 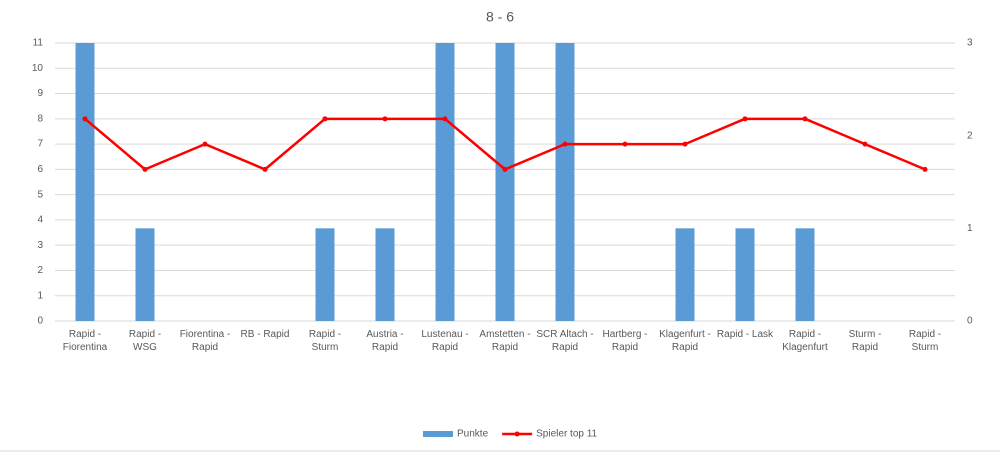 What do you see at coordinates (625, 341) in the screenshot?
I see `x-tick-label: Hartberg - Rapid` at bounding box center [625, 341].